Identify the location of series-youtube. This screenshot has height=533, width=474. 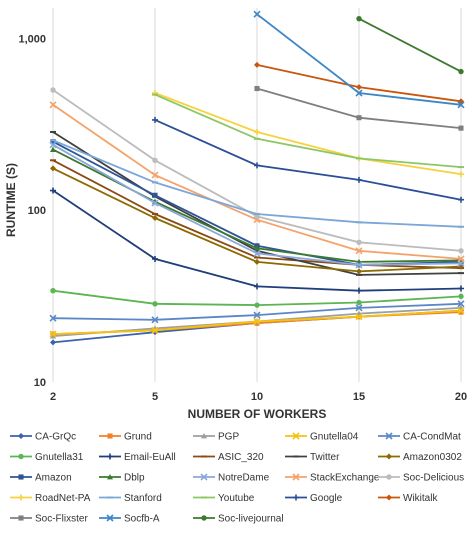
(308, 131).